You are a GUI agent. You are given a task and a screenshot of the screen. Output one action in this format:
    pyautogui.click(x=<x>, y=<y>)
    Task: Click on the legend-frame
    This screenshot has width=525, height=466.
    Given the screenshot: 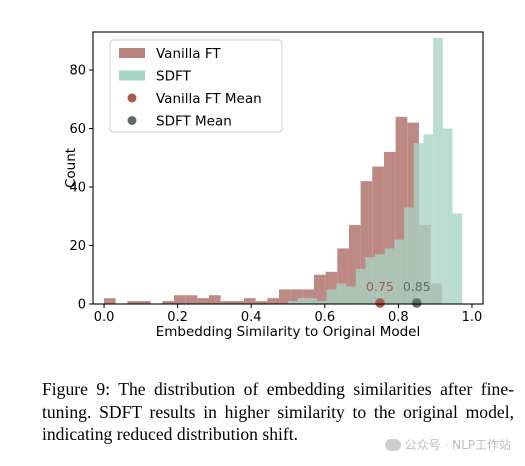 What is the action you would take?
    pyautogui.click(x=196, y=86)
    